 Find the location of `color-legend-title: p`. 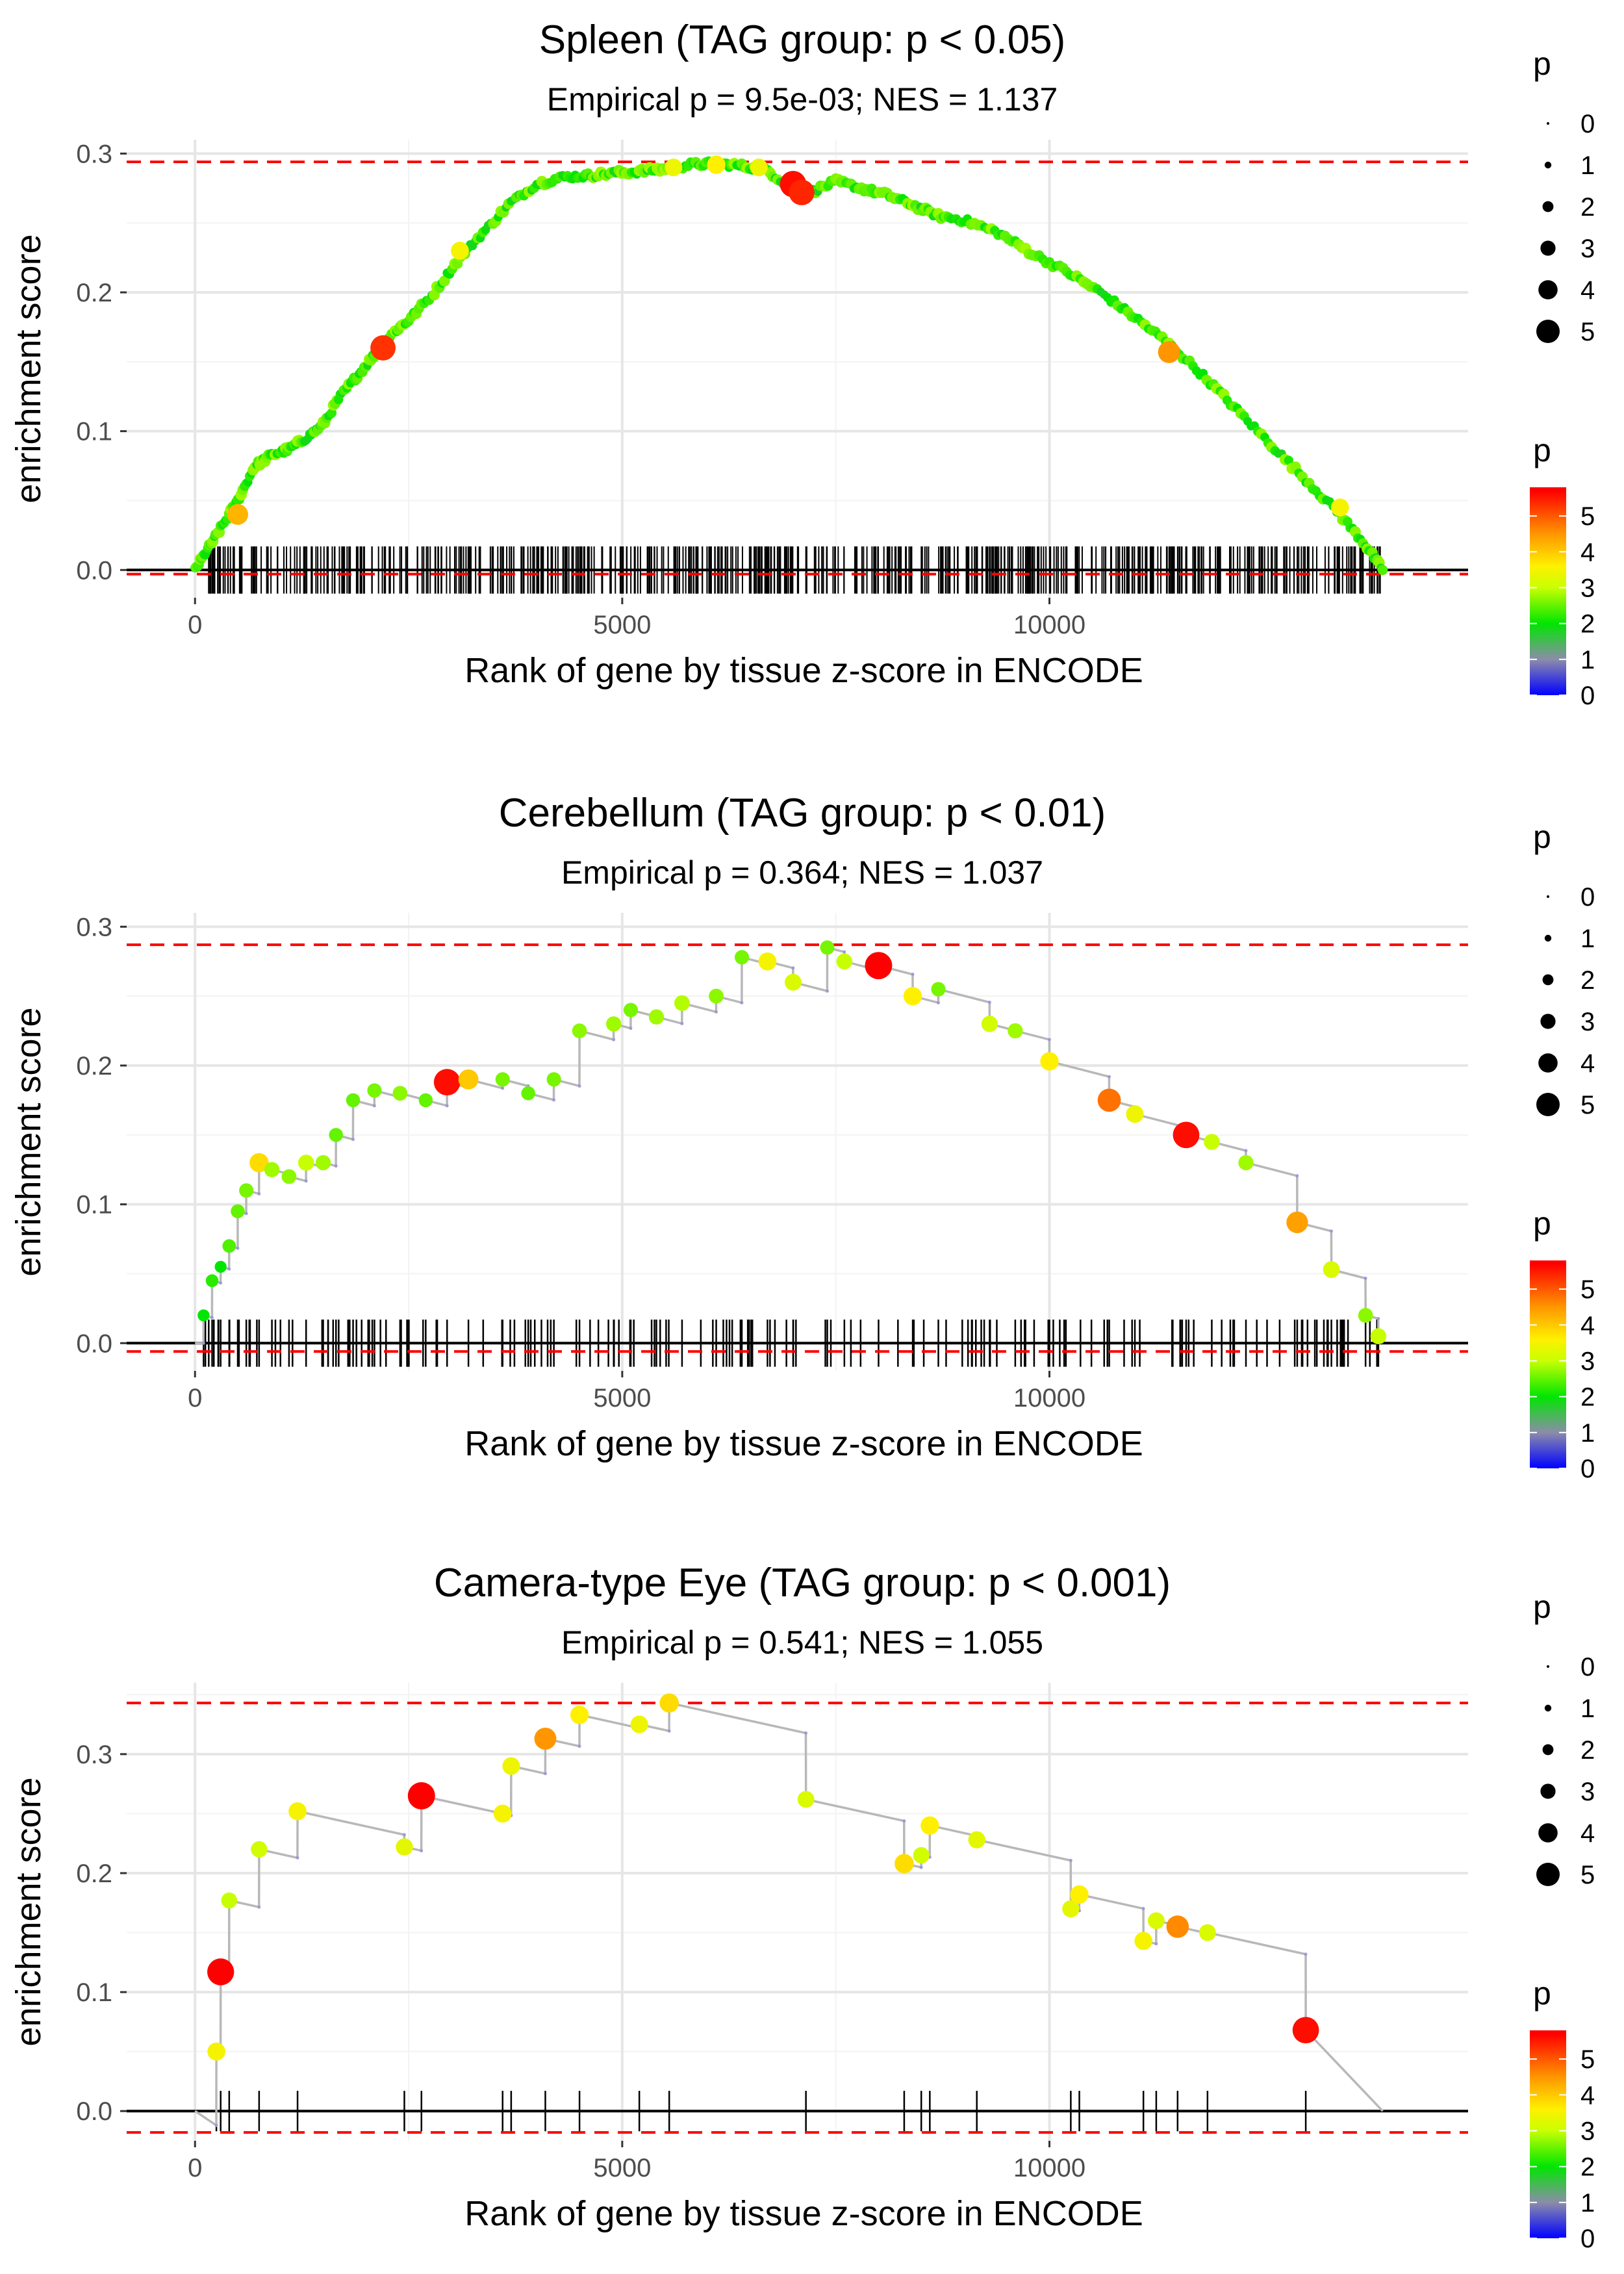

color-legend-title: p is located at coordinates (1542, 1223).